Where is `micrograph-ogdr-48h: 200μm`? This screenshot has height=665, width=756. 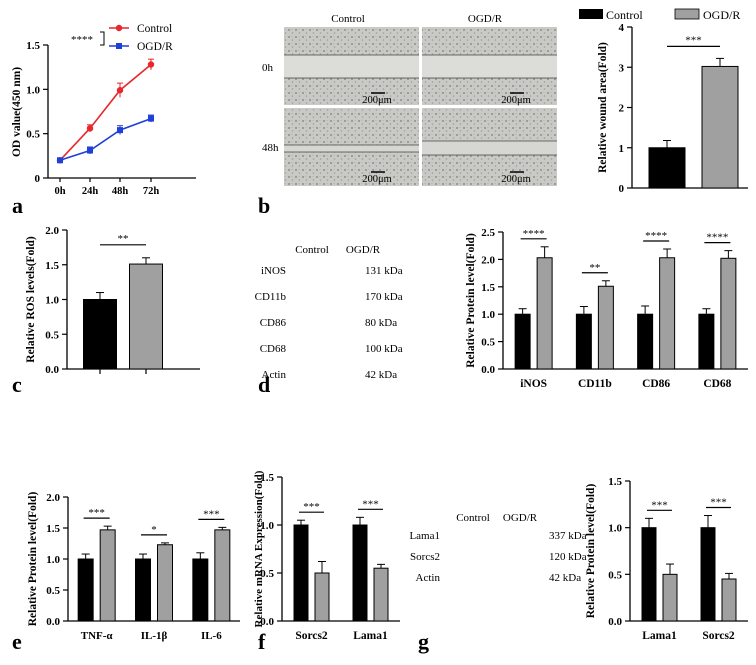 micrograph-ogdr-48h: 200μm is located at coordinates (489, 147).